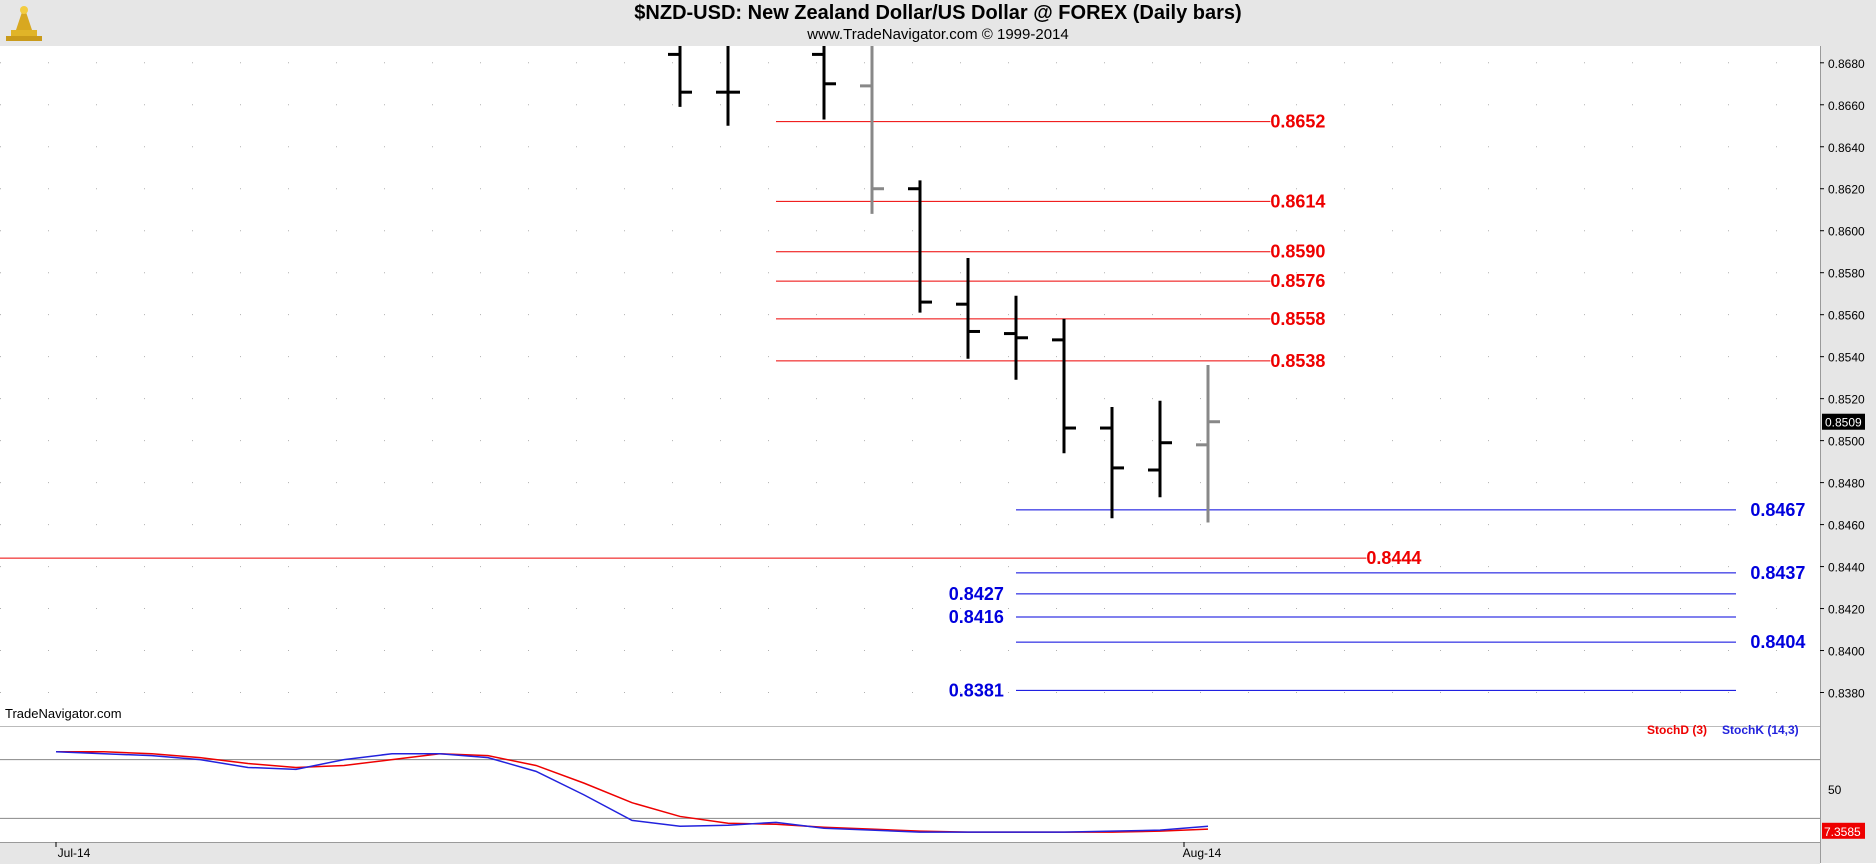 The image size is (1876, 864). I want to click on price-axis, so click(1848, 454).